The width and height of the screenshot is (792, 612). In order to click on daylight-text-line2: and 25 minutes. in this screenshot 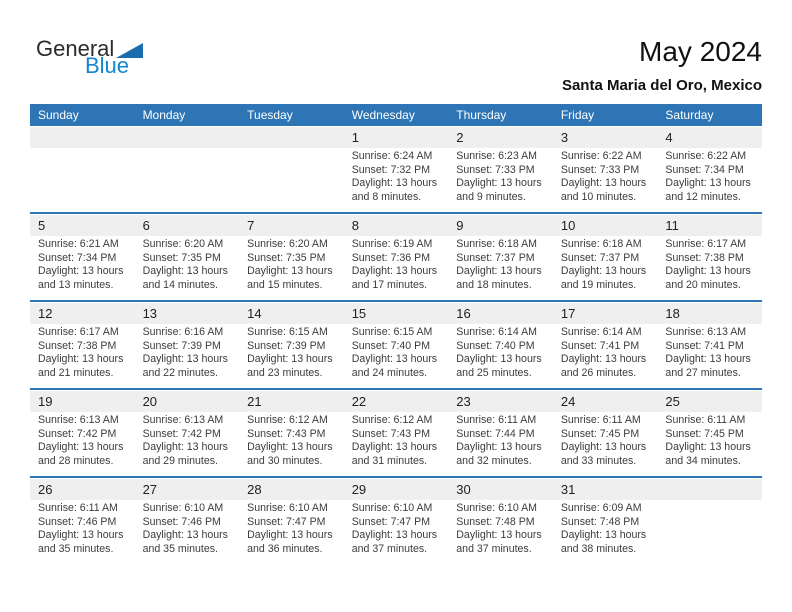, I will do `click(494, 372)`.